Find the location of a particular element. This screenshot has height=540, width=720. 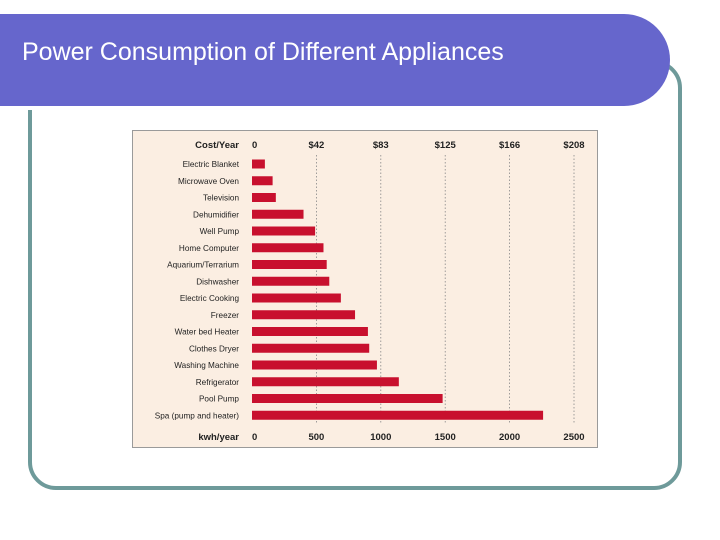

bottom-tick-label: 0 is located at coordinates (254, 437).